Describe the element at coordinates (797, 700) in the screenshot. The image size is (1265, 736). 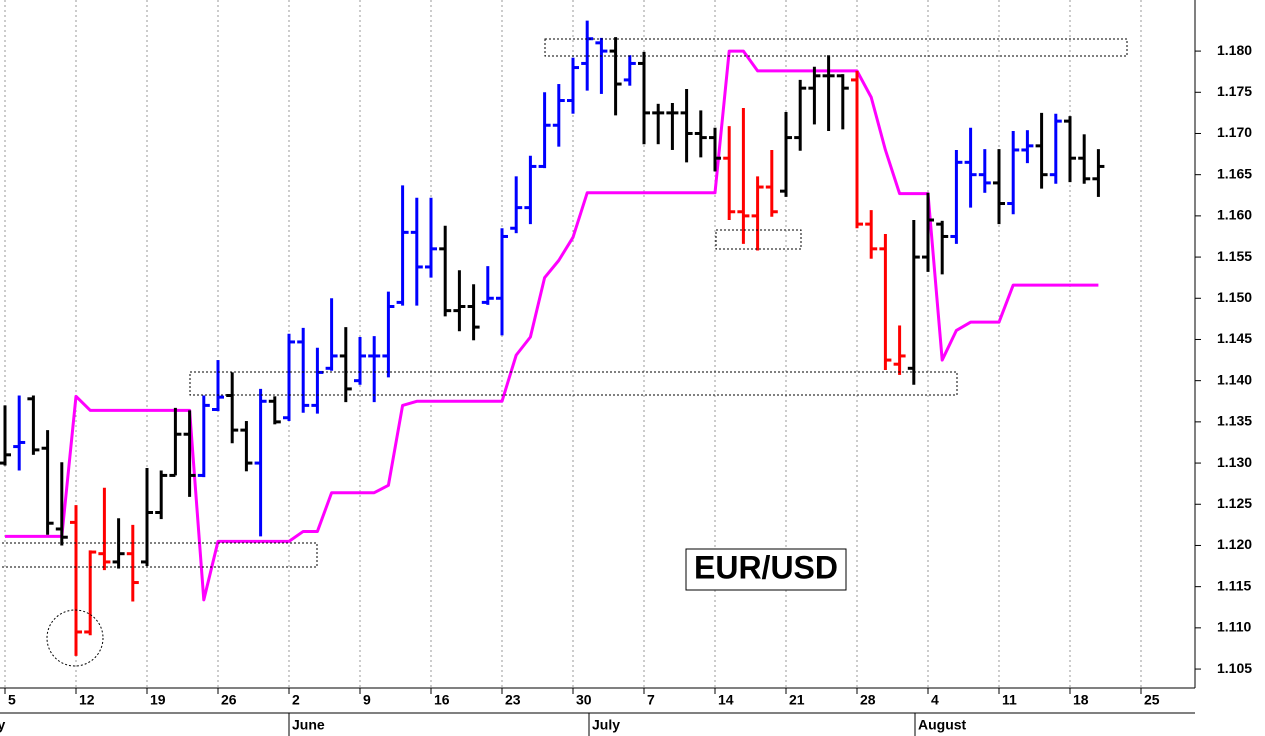
I see `x-tick-label: 21` at that location.